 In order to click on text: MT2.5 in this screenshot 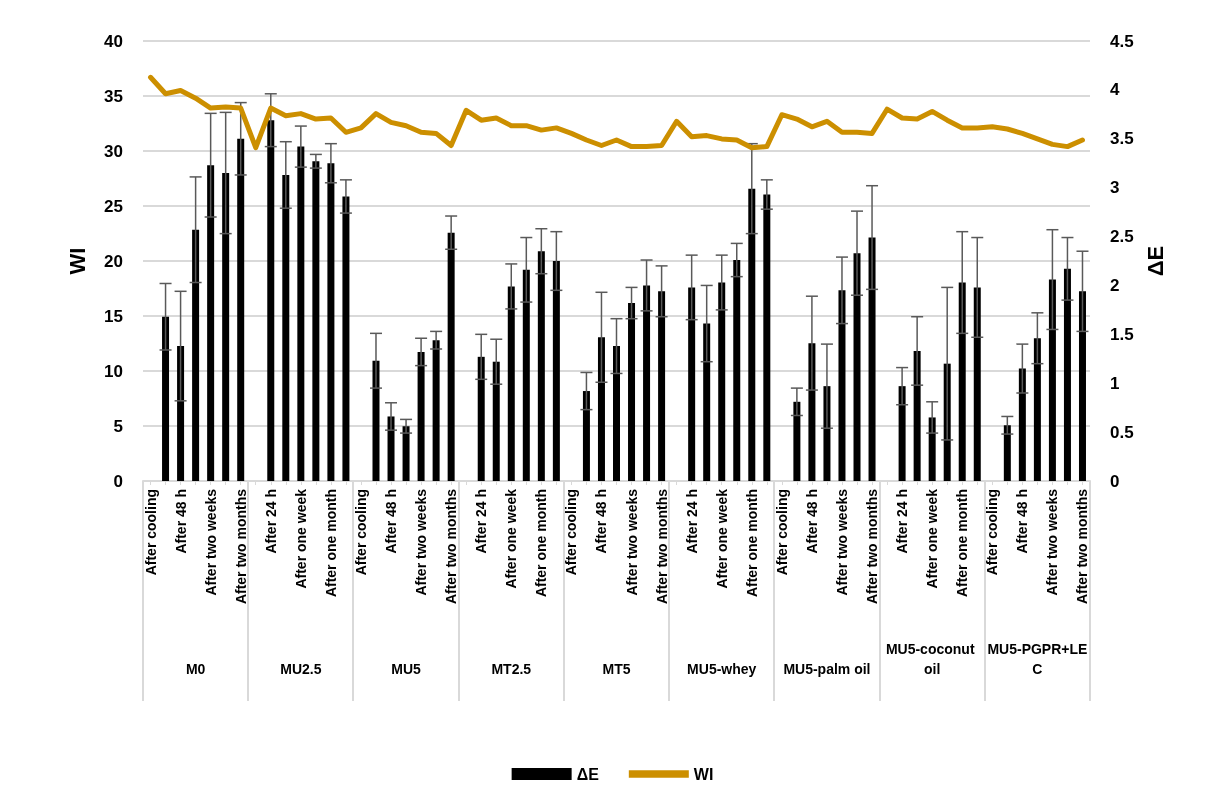, I will do `click(511, 669)`.